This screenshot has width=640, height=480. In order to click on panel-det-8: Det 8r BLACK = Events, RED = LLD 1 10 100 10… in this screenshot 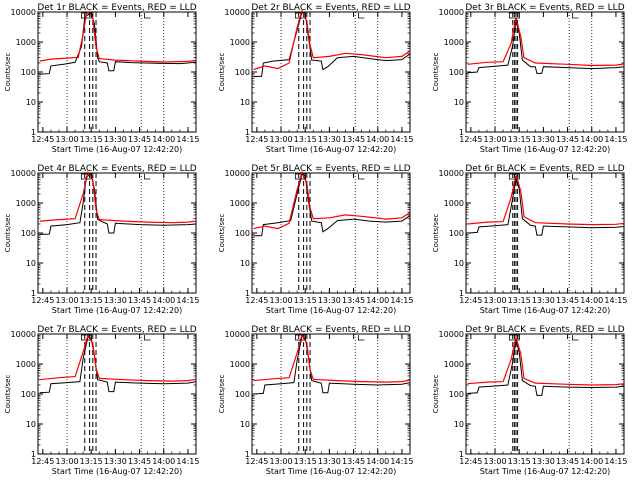, I will do `click(315, 400)`.